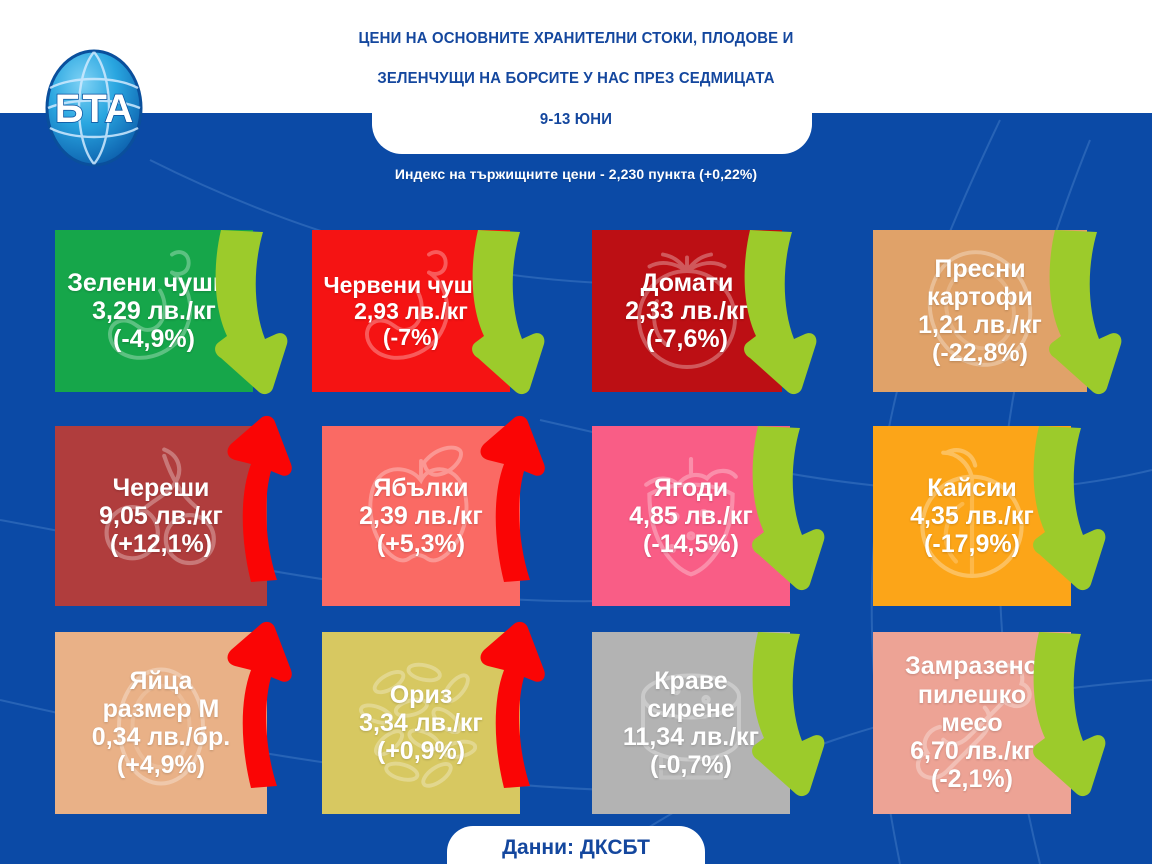  What do you see at coordinates (161, 544) in the screenshot?
I see `product-change: (+12,1%)` at bounding box center [161, 544].